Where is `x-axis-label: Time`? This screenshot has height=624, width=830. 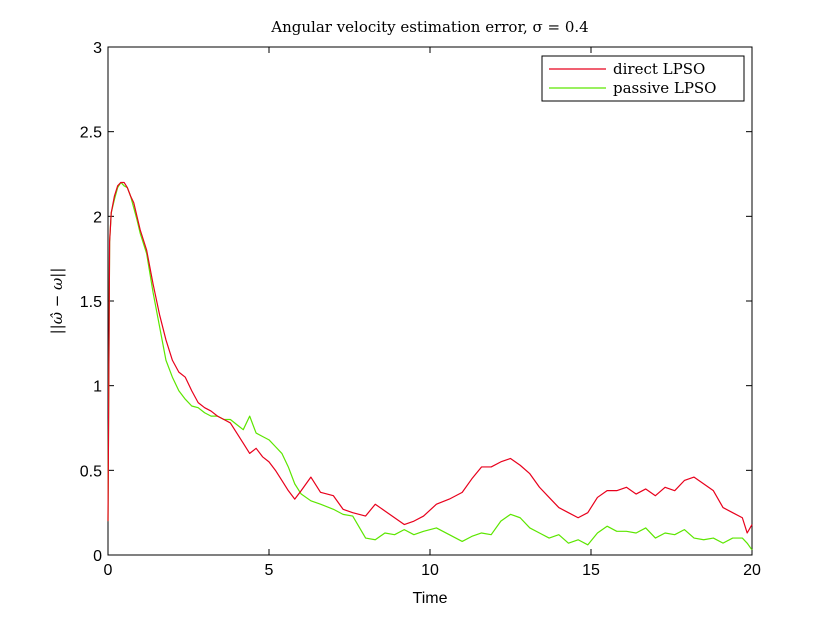 x-axis-label: Time is located at coordinates (430, 598).